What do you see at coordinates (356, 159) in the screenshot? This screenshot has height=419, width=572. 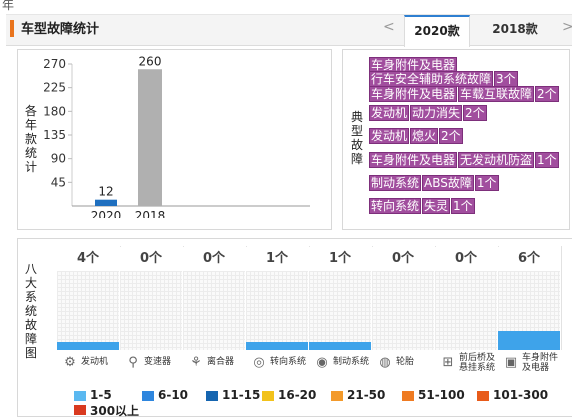 I see `typical-label-char: 障` at bounding box center [356, 159].